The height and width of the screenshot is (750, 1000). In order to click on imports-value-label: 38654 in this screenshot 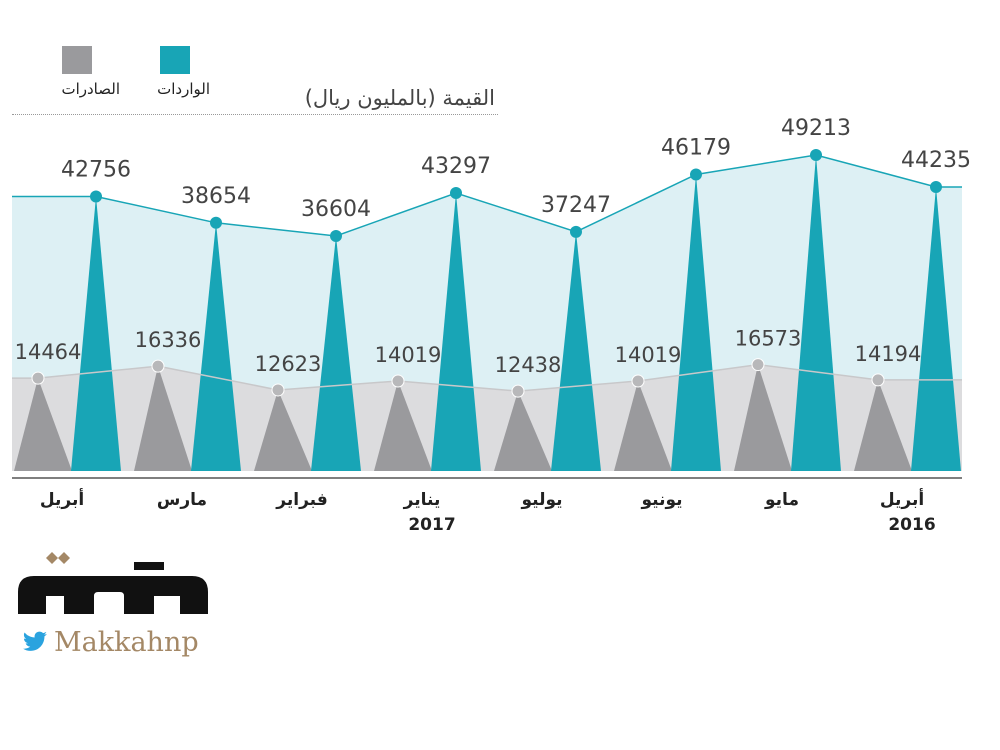, I will do `click(216, 196)`.